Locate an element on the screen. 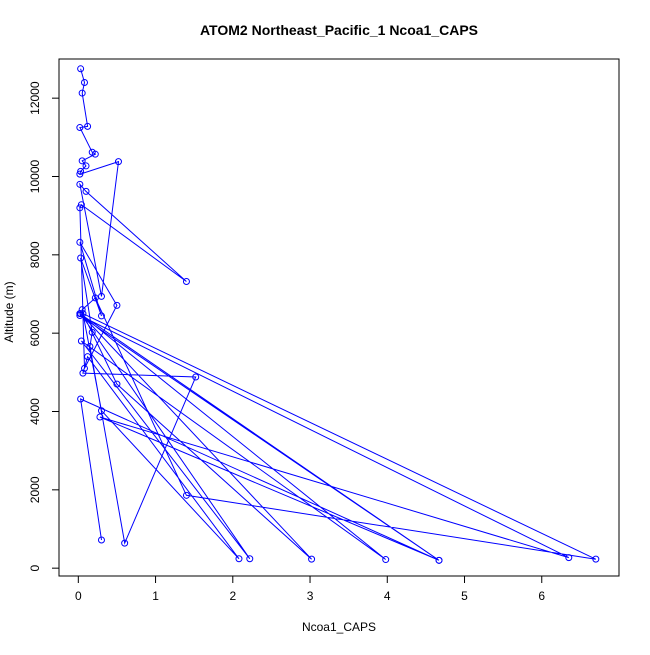 The height and width of the screenshot is (655, 650). x-axis-label: Ncoa1_CAPS is located at coordinates (339, 627).